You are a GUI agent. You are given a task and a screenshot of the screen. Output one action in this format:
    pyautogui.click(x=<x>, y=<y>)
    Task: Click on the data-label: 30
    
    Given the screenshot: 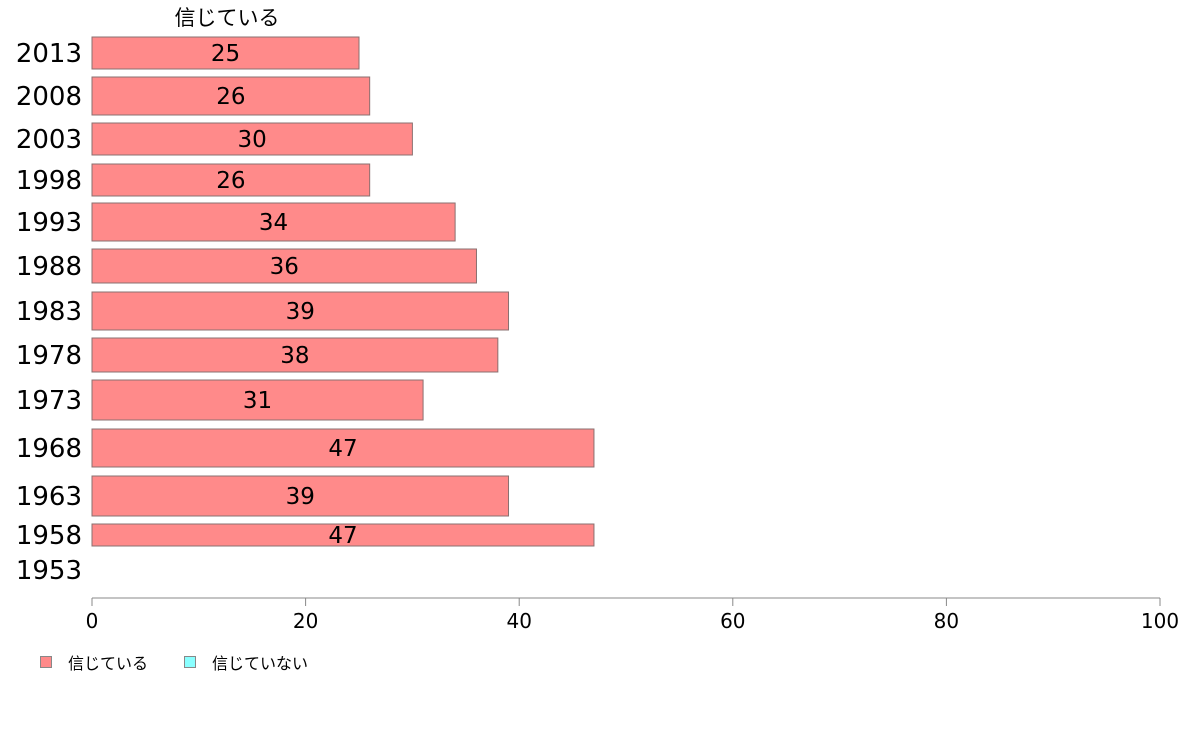 What is the action you would take?
    pyautogui.click(x=252, y=140)
    